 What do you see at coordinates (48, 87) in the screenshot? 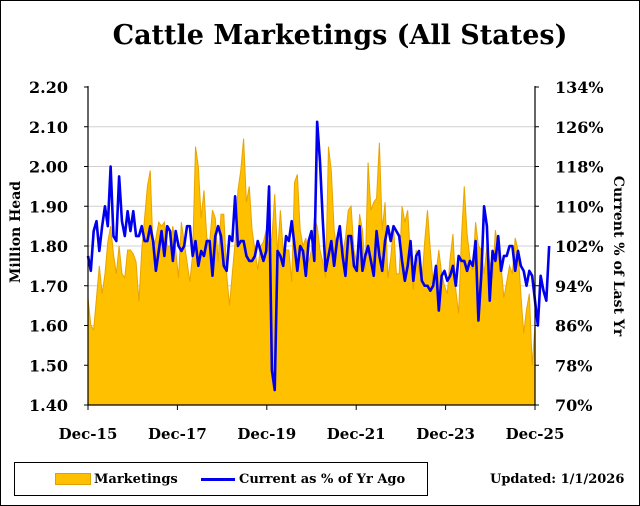
I see `y-left-tick-label: 2.20` at bounding box center [48, 87].